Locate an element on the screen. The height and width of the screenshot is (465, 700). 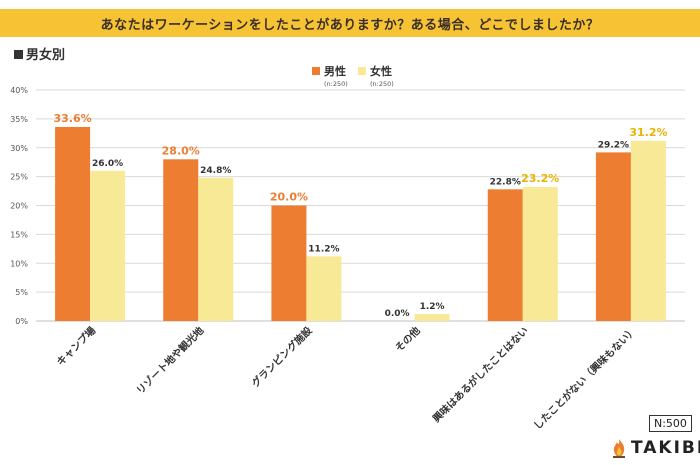
data-label-male: 29.2% is located at coordinates (613, 145).